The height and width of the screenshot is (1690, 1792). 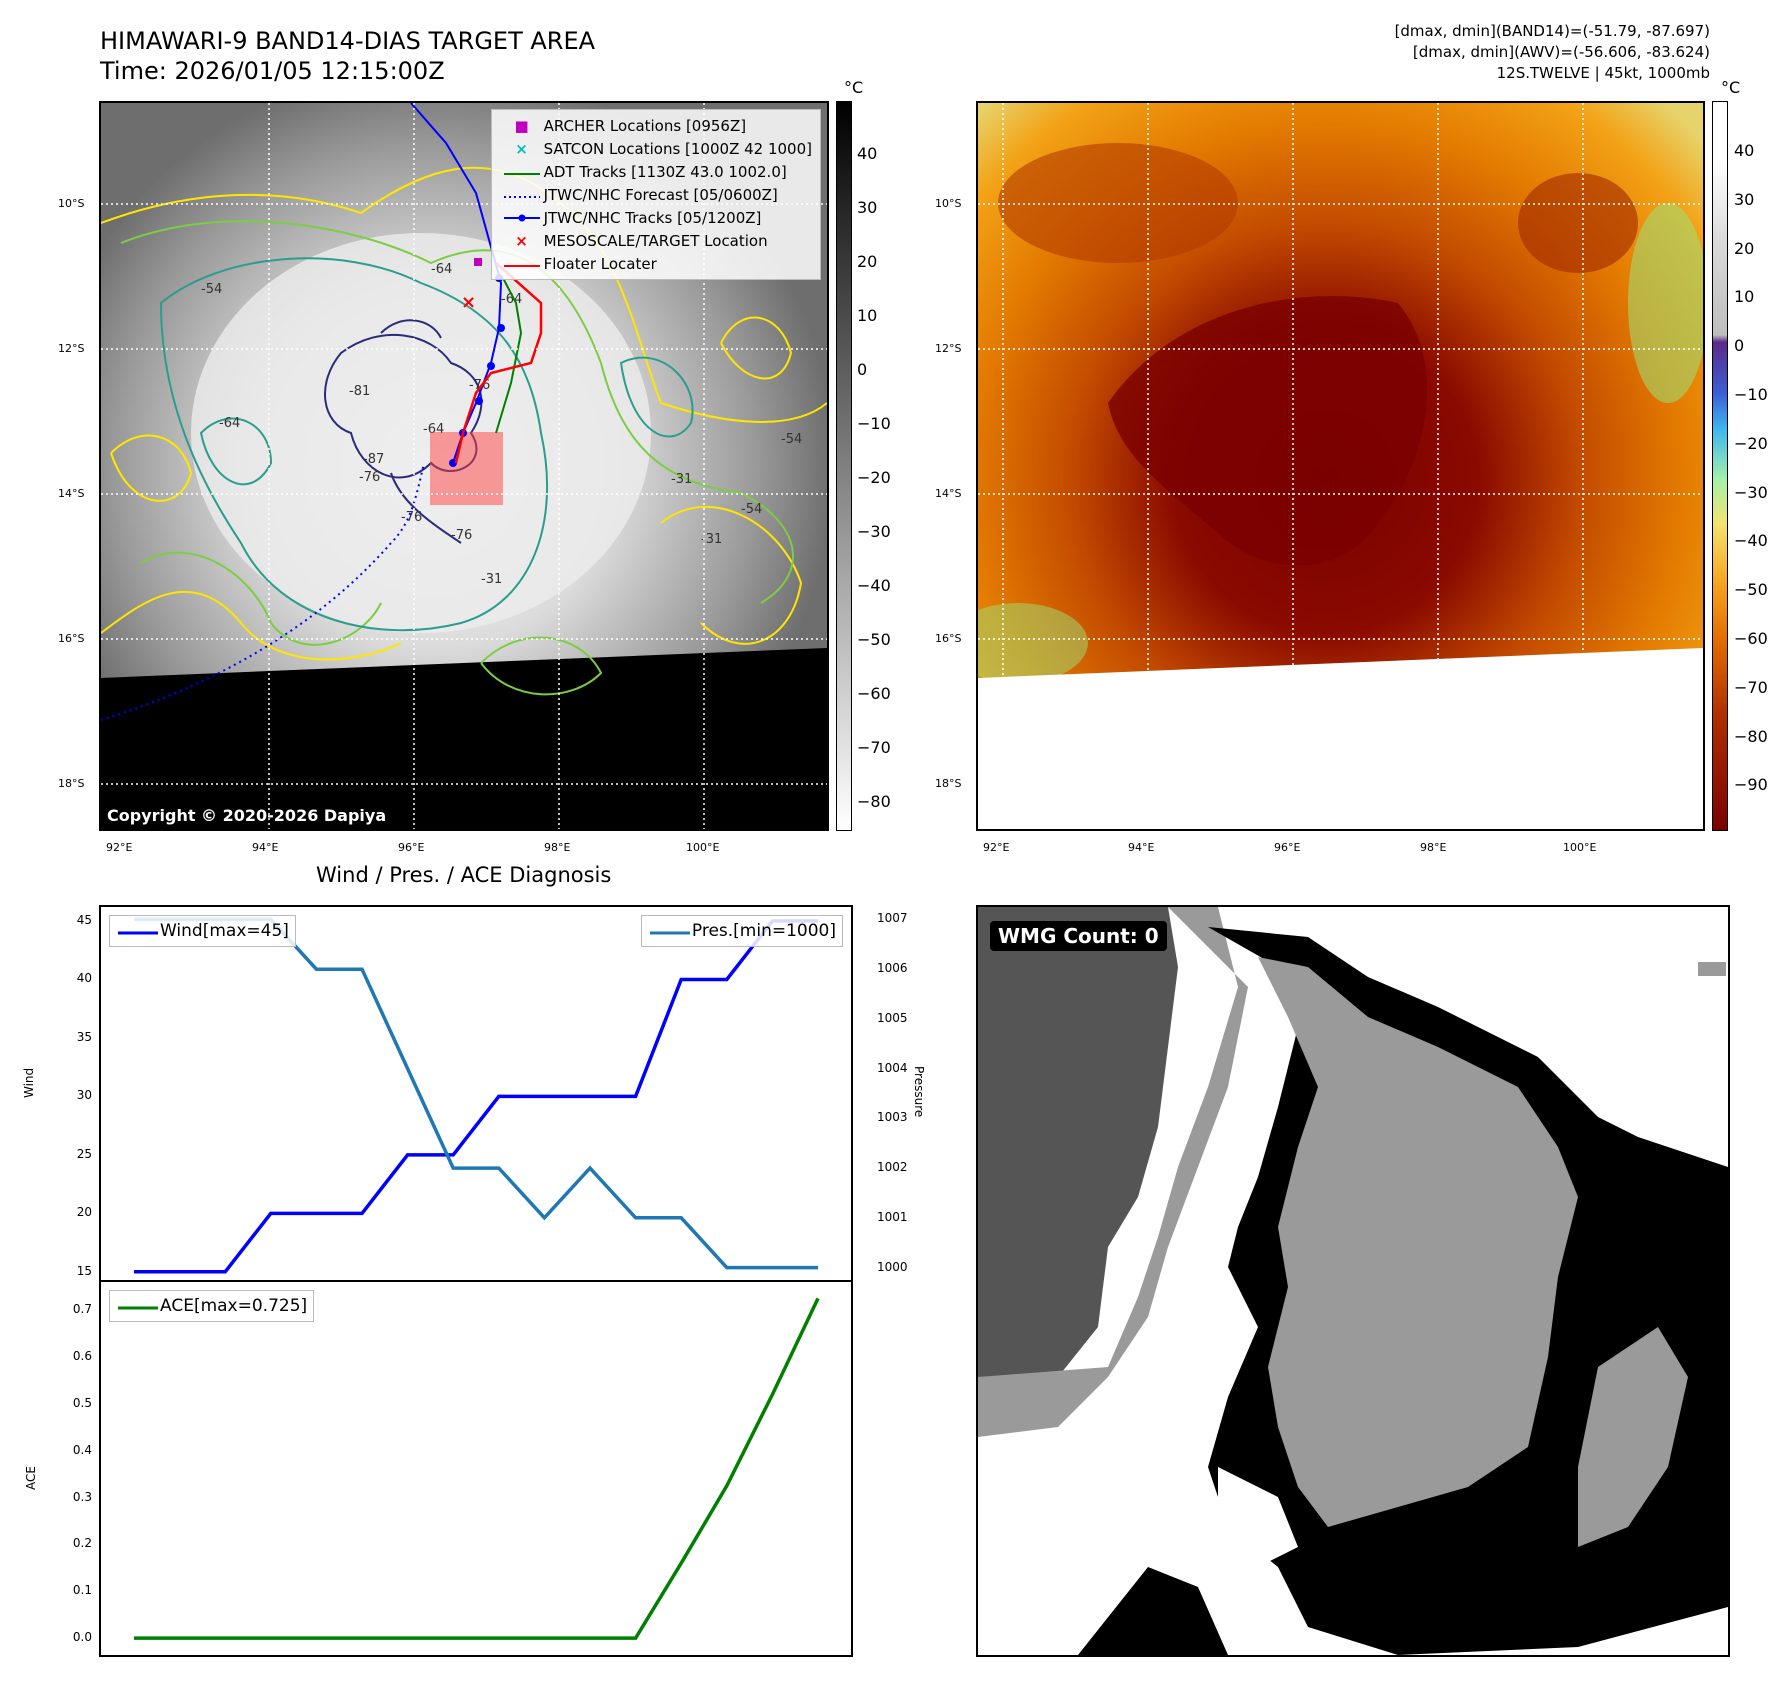 What do you see at coordinates (84, 1270) in the screenshot?
I see `axis-tick-label: 15` at bounding box center [84, 1270].